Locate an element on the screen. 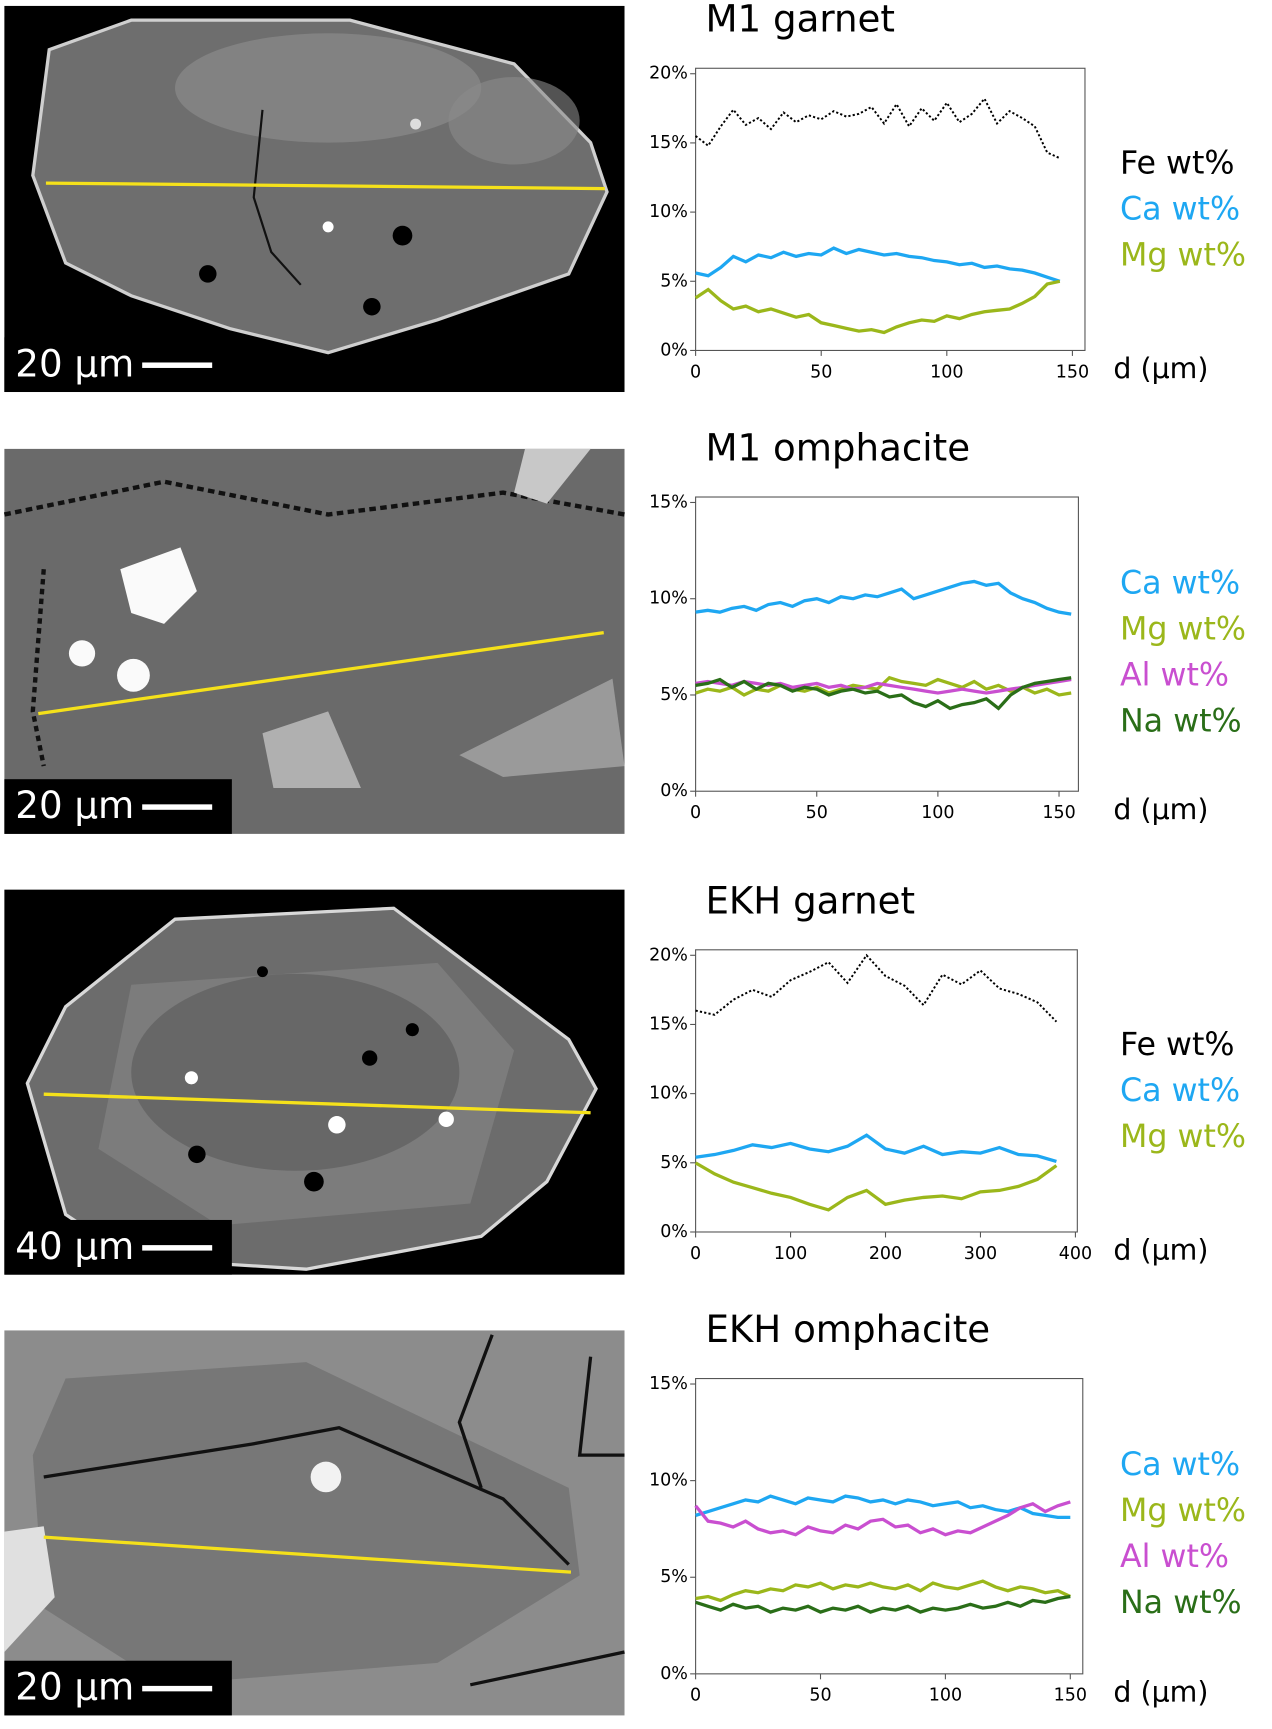 The height and width of the screenshot is (1729, 1272). scale-bar-label: 40 µm is located at coordinates (74, 1246).